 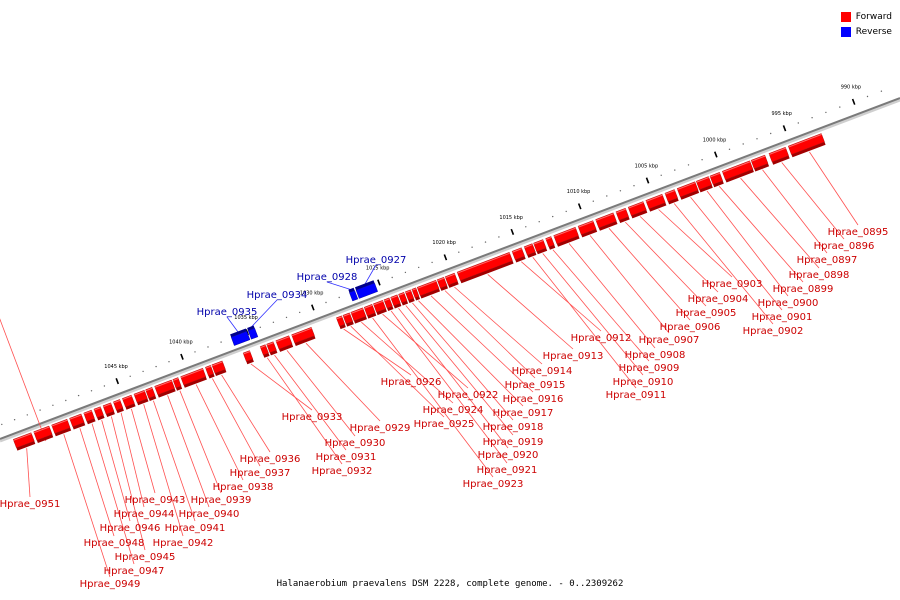 What do you see at coordinates (851, 88) in the screenshot?
I see `tick-label: 990 kbp` at bounding box center [851, 88].